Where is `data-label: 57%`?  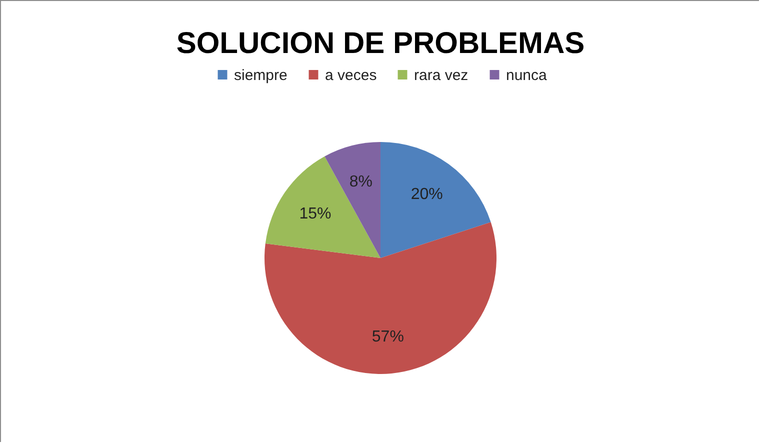
data-label: 57% is located at coordinates (388, 337).